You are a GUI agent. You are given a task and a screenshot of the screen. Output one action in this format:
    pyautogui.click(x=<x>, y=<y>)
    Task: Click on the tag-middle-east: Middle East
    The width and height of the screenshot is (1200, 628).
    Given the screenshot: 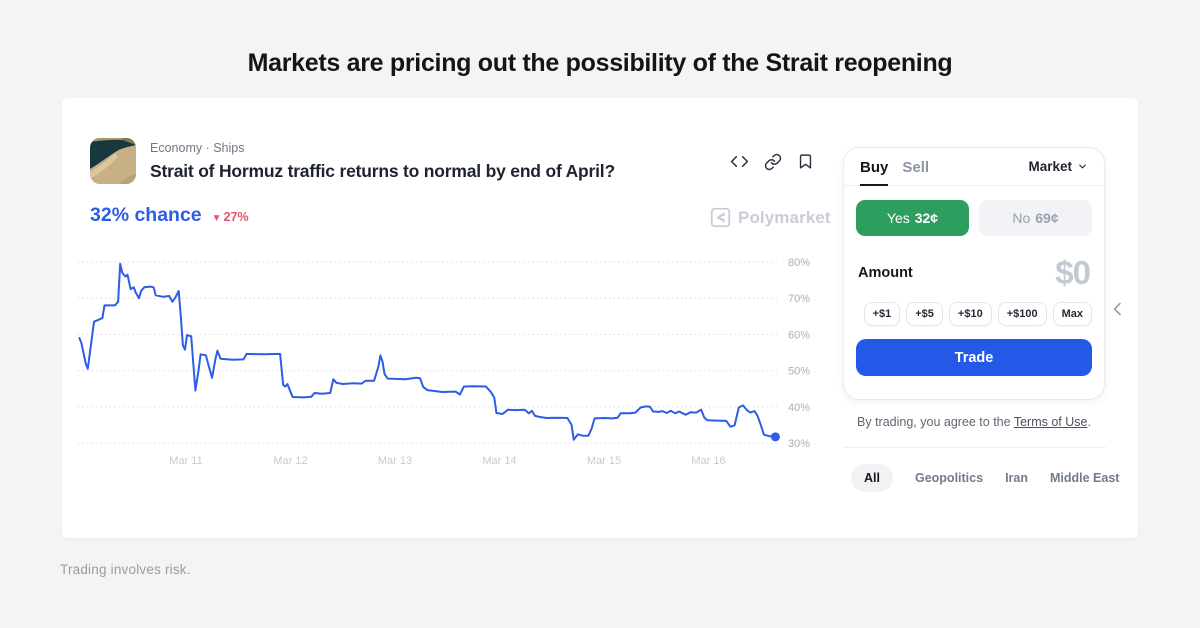 What is the action you would take?
    pyautogui.click(x=1085, y=478)
    